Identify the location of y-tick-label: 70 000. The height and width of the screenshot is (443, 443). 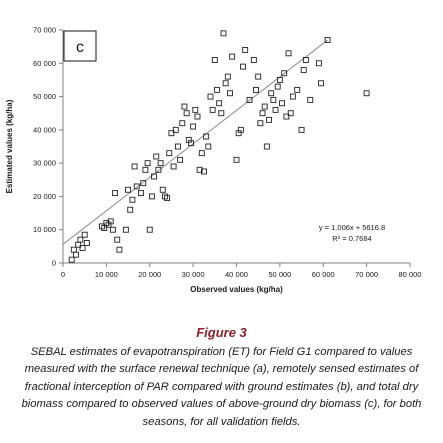
(44, 30).